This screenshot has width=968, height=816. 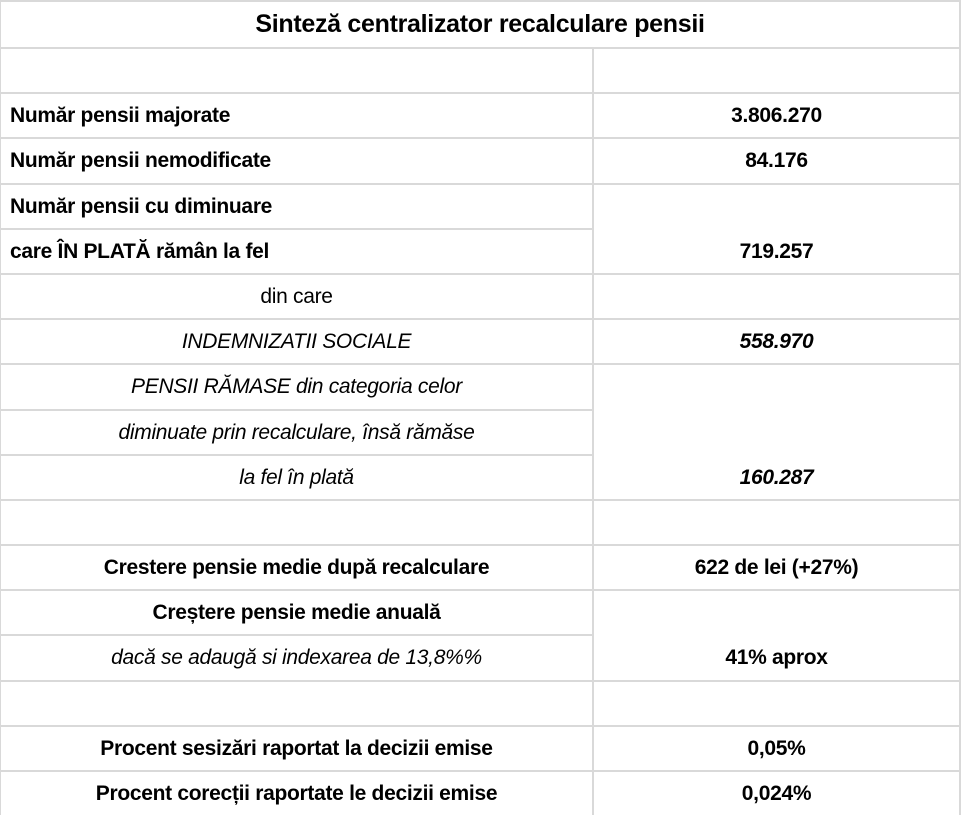 What do you see at coordinates (776, 251) in the screenshot?
I see `value-text: 719.257` at bounding box center [776, 251].